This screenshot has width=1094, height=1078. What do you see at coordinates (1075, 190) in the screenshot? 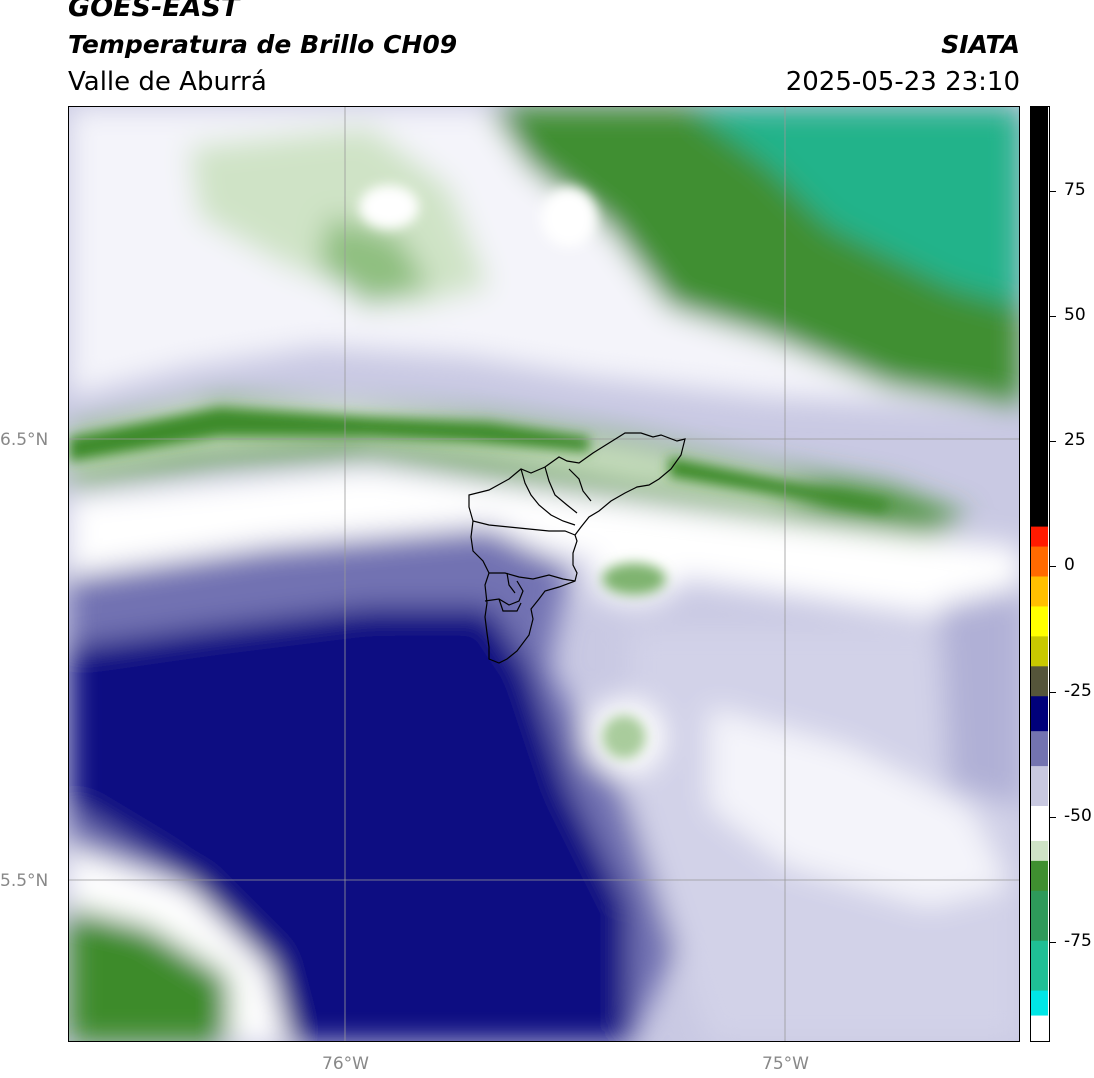
I see `colorbar-tick-label: 75` at bounding box center [1075, 190].